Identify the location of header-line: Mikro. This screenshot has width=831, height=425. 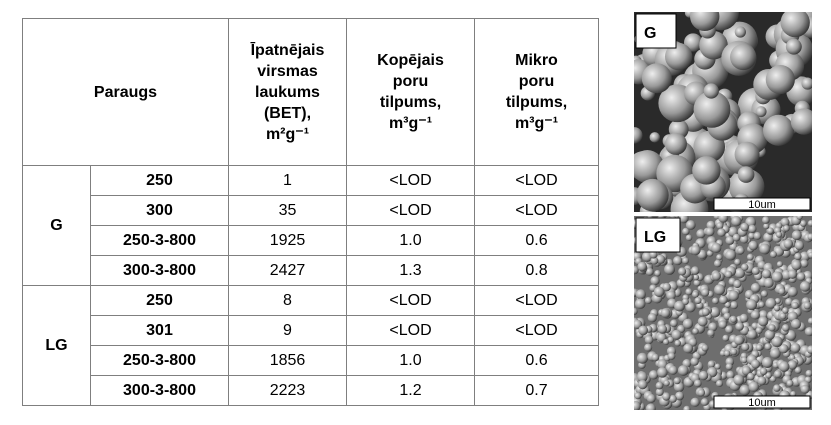
(536, 60).